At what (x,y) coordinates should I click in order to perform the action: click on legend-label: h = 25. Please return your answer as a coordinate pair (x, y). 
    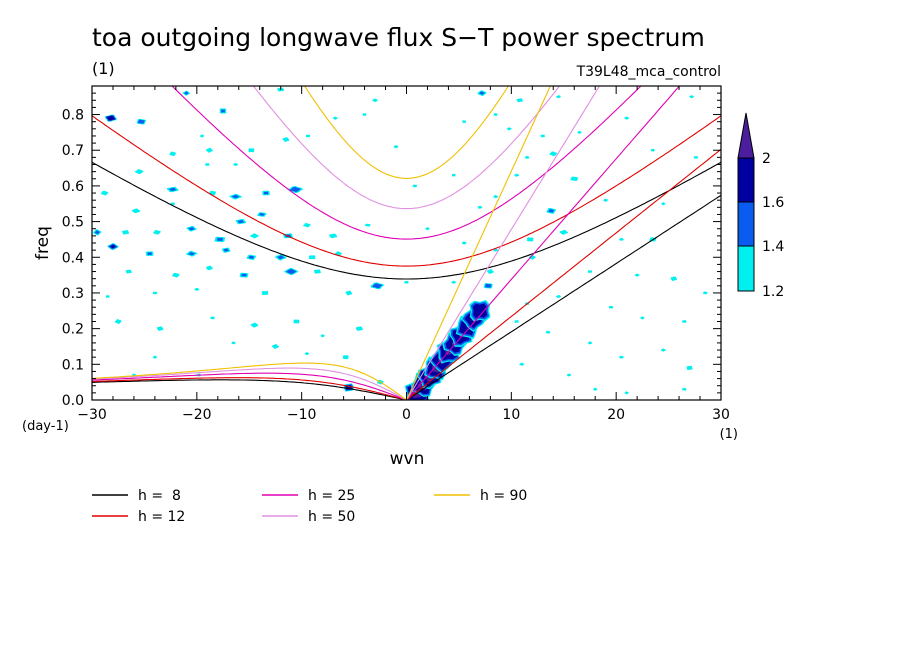
    Looking at the image, I should click on (331, 496).